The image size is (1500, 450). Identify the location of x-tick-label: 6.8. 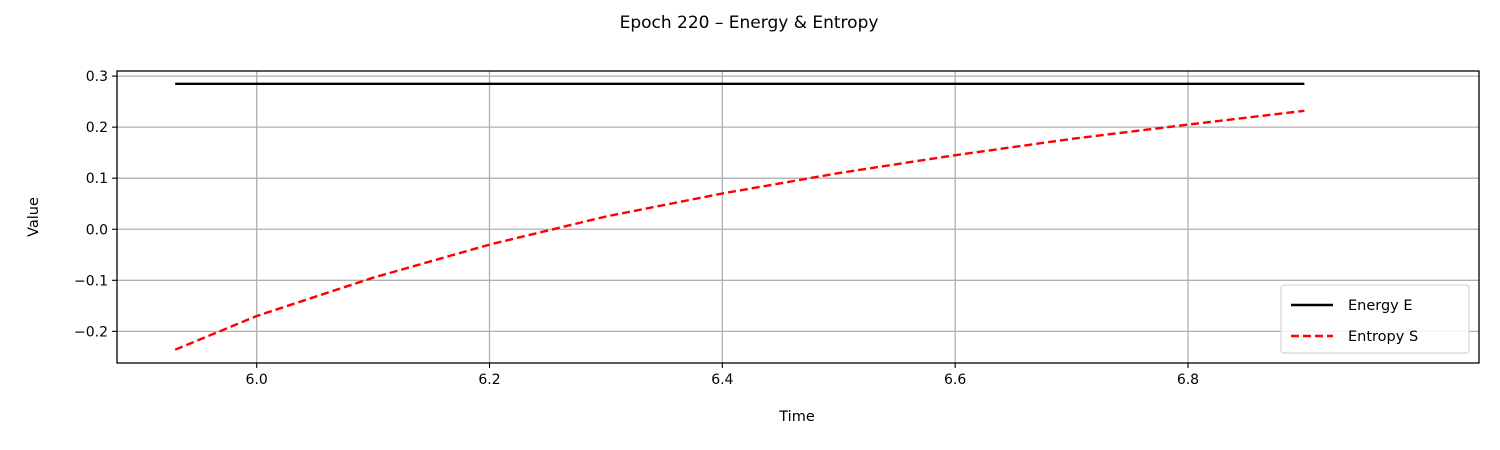
(1188, 380).